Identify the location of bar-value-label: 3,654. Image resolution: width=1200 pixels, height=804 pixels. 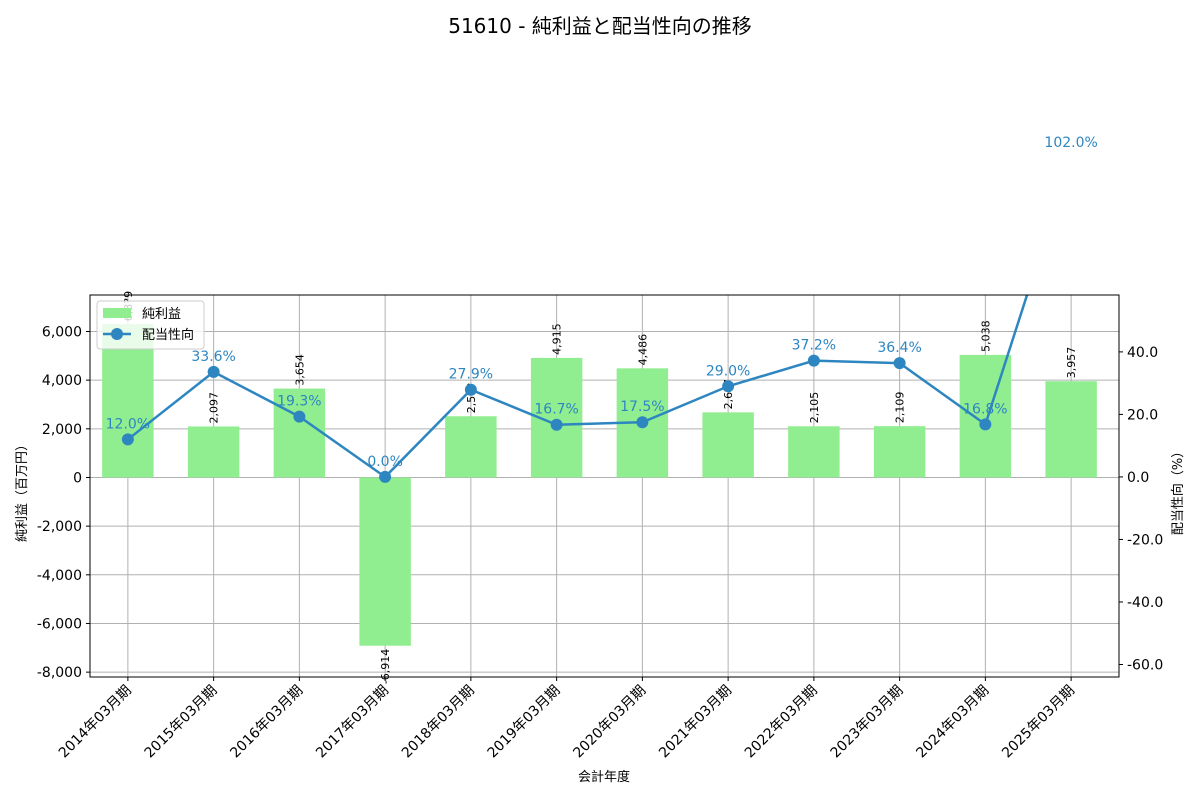
(299, 370).